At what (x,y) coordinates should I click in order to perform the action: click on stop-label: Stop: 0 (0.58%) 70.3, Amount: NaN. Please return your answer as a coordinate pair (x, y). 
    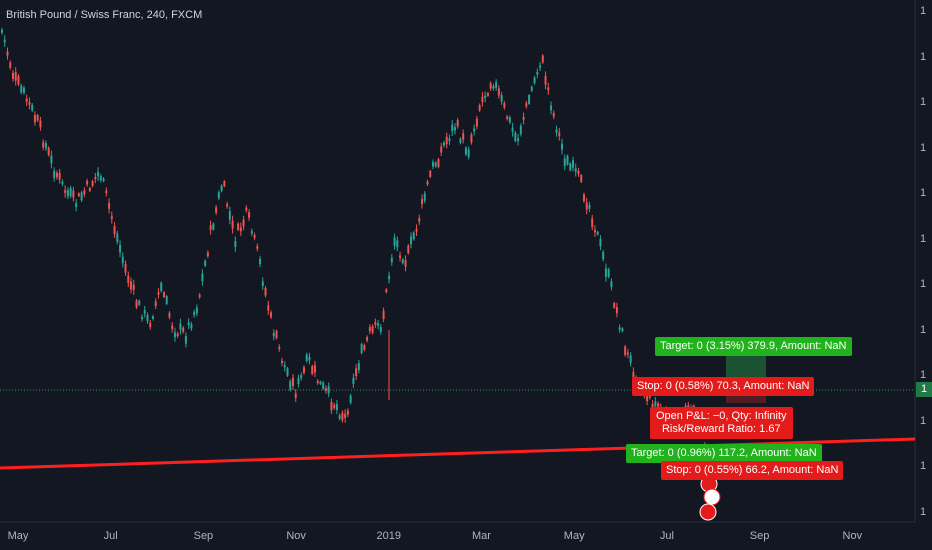
    Looking at the image, I should click on (723, 386).